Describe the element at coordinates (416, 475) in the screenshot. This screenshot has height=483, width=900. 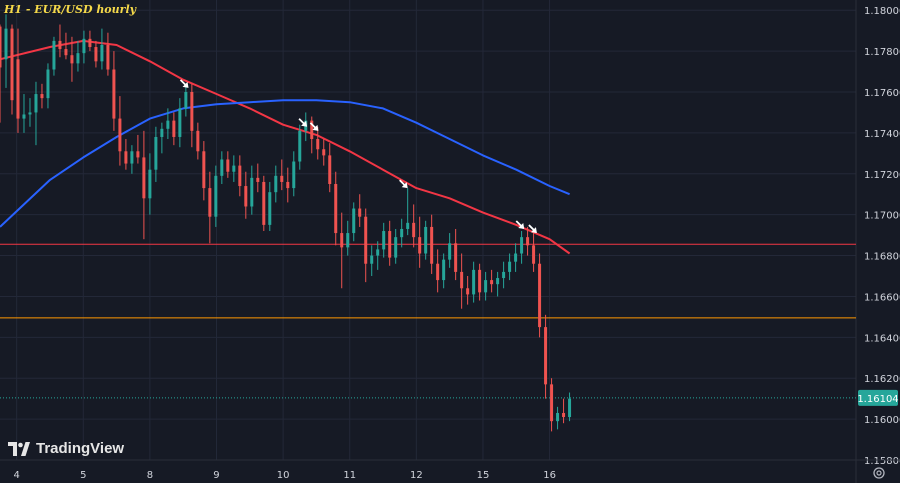
I see `x-tick-label: 12` at that location.